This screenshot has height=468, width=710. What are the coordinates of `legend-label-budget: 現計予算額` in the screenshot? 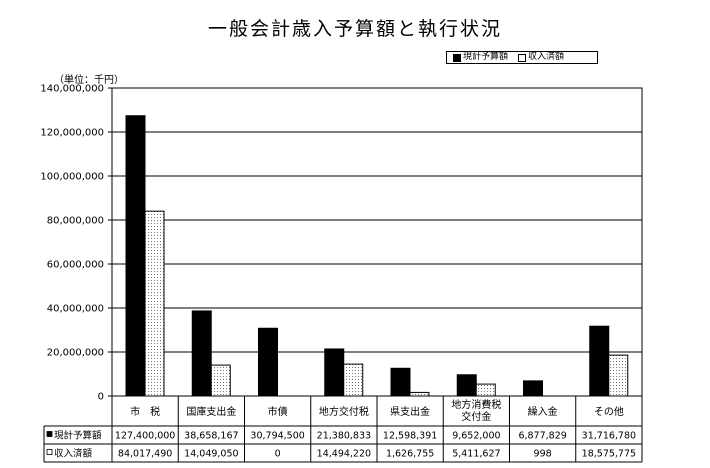 It's located at (486, 57).